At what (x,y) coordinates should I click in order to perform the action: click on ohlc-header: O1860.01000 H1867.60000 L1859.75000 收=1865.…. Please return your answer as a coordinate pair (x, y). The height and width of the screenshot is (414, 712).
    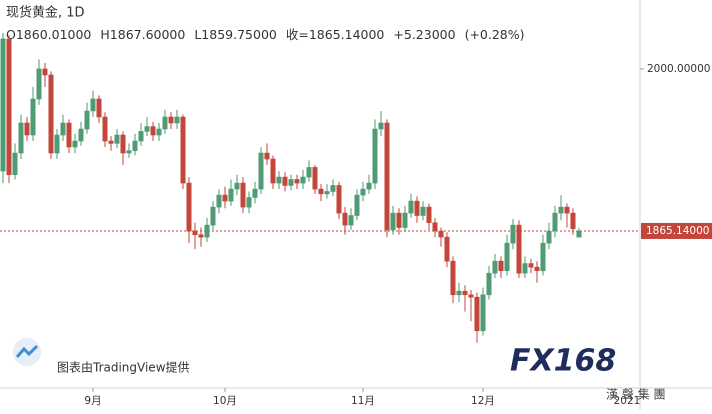
    Looking at the image, I should click on (265, 34).